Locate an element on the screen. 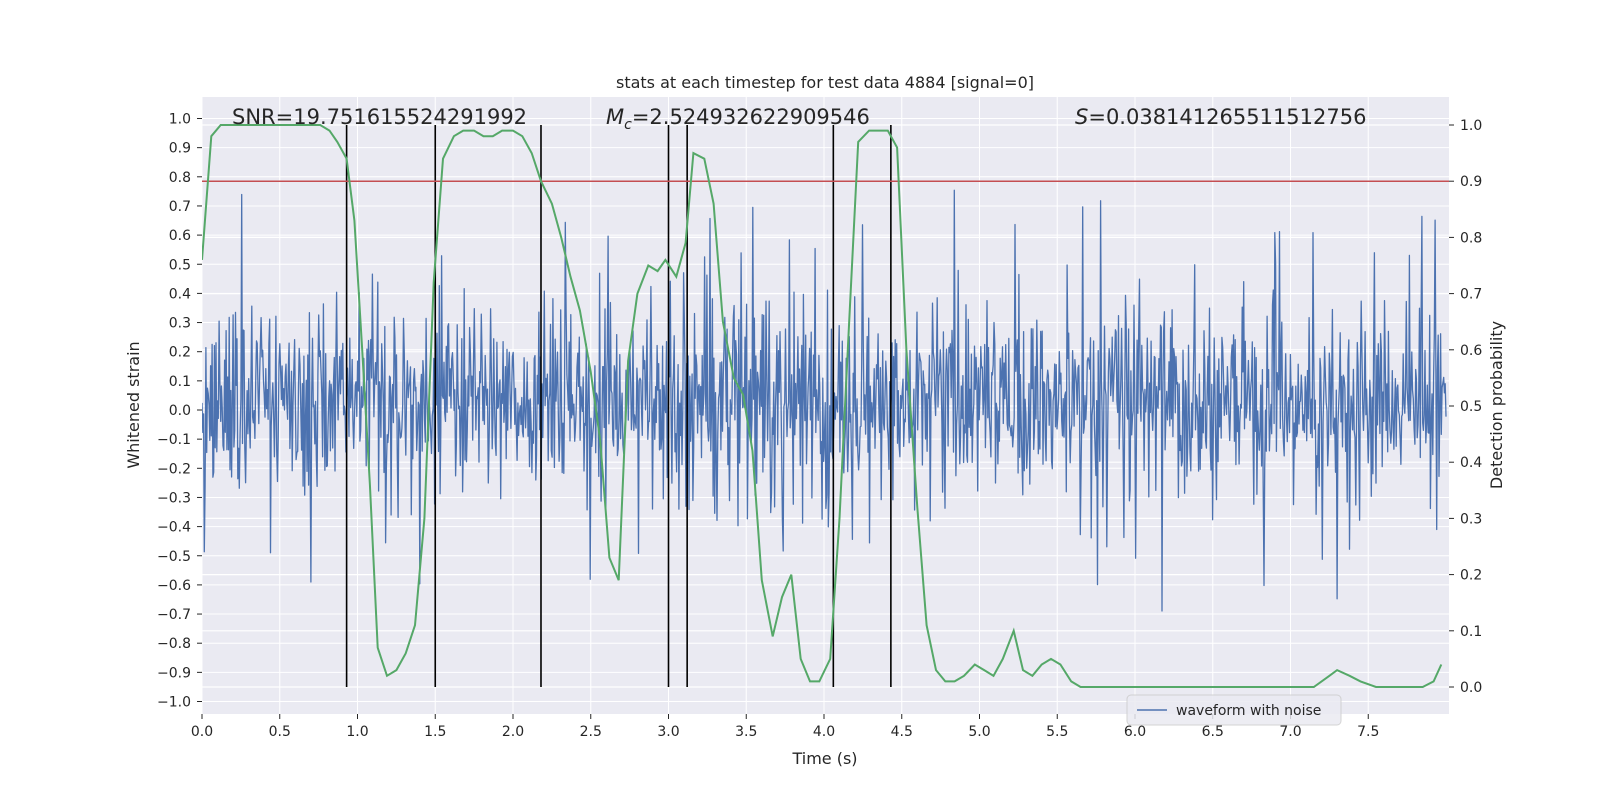  x-tick-label: 6.5 is located at coordinates (1213, 732).